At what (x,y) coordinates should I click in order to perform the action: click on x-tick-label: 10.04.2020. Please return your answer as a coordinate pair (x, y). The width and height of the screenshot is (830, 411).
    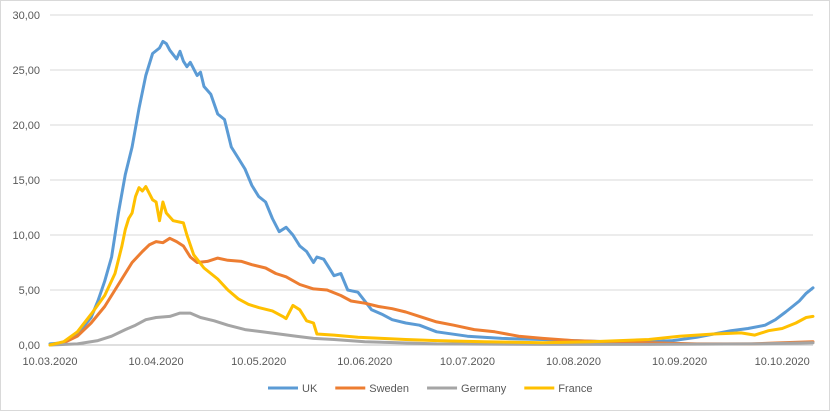
    Looking at the image, I should click on (156, 362).